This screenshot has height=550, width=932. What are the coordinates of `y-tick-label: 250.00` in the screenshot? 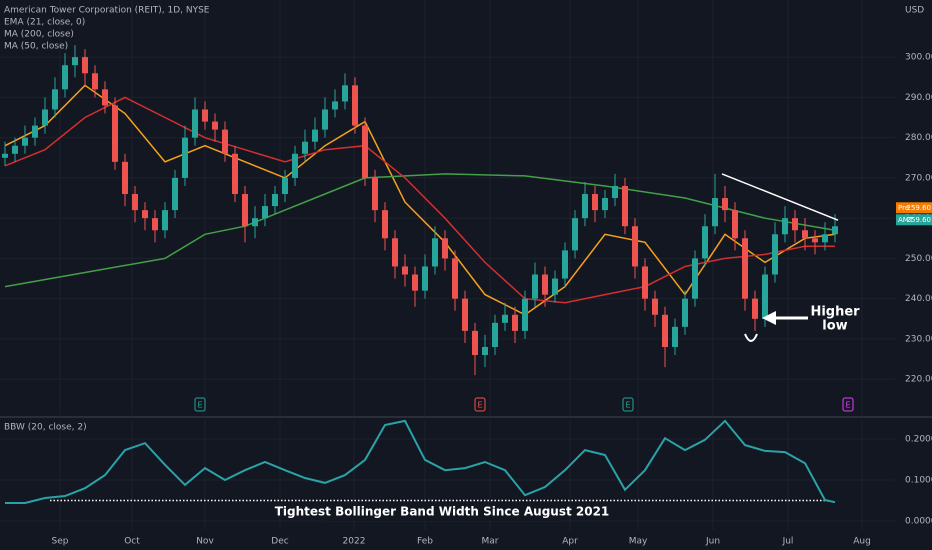 It's located at (918, 259).